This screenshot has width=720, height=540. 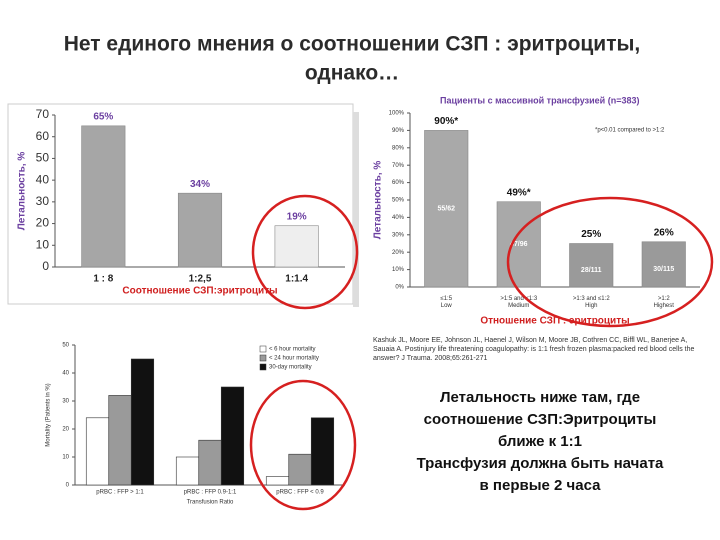 I want to click on y-tick-label: 60, so click(x=43, y=136).